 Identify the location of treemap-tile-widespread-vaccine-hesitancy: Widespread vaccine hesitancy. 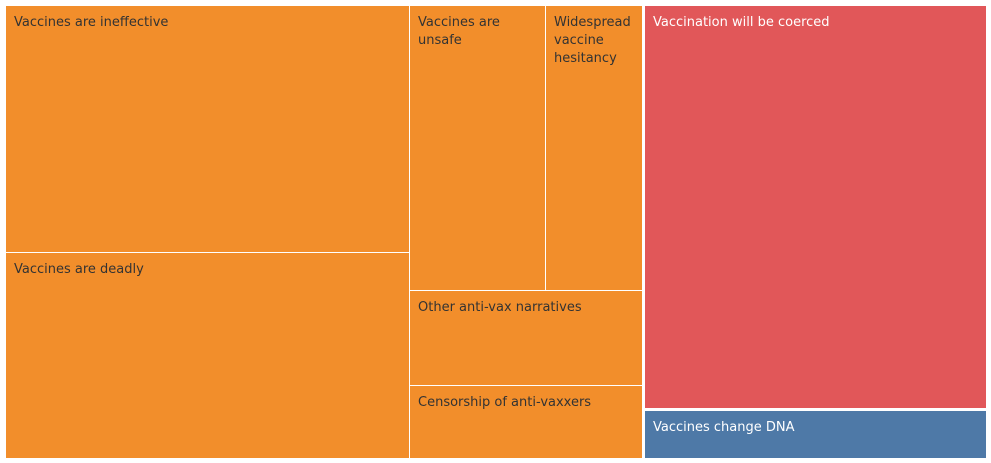
(594, 148).